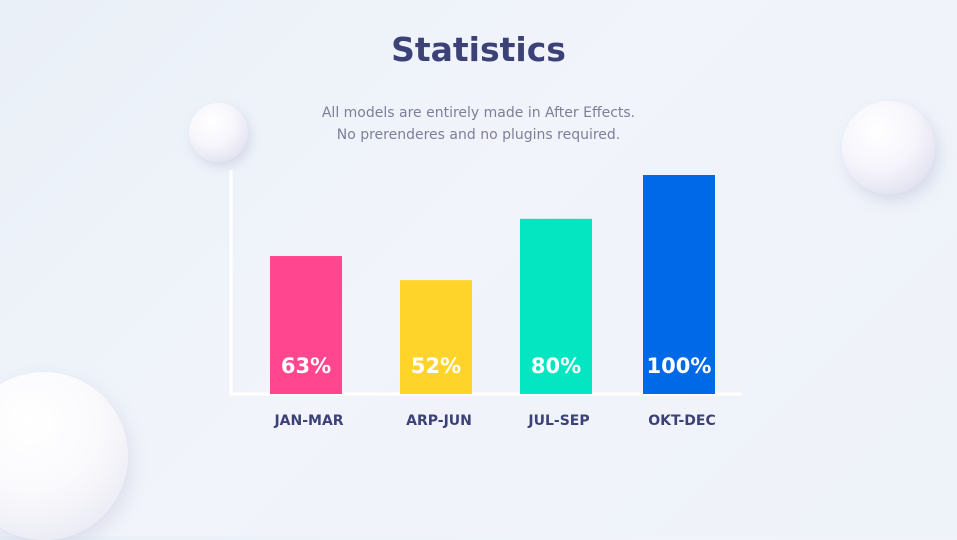 This screenshot has height=540, width=957. What do you see at coordinates (682, 421) in the screenshot?
I see `x-tick-label: OKT-DEC` at bounding box center [682, 421].